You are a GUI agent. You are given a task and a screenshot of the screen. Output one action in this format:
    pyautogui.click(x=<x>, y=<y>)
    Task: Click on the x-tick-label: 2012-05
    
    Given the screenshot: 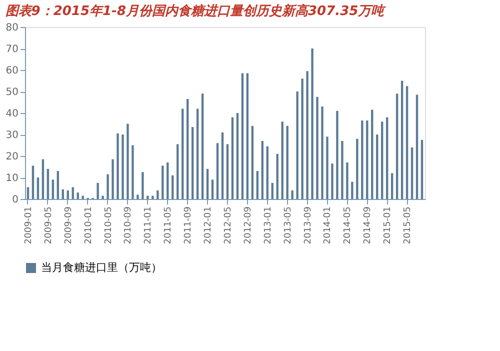 What is the action you would take?
    pyautogui.click(x=228, y=225)
    